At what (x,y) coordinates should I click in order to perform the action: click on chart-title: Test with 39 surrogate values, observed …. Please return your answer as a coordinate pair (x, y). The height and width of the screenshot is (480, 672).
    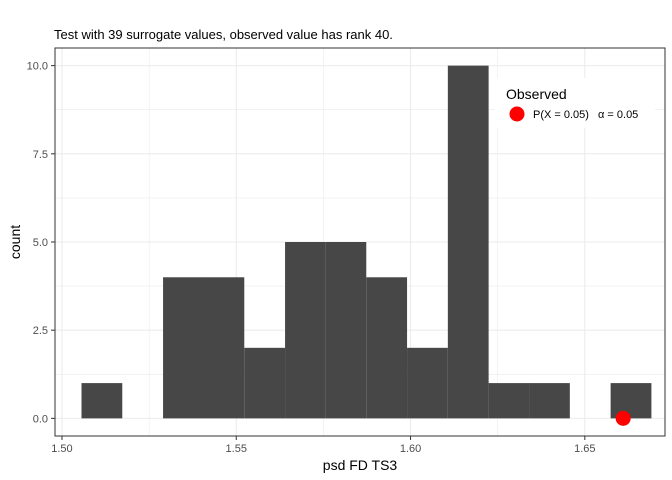
    Looking at the image, I should click on (223, 34).